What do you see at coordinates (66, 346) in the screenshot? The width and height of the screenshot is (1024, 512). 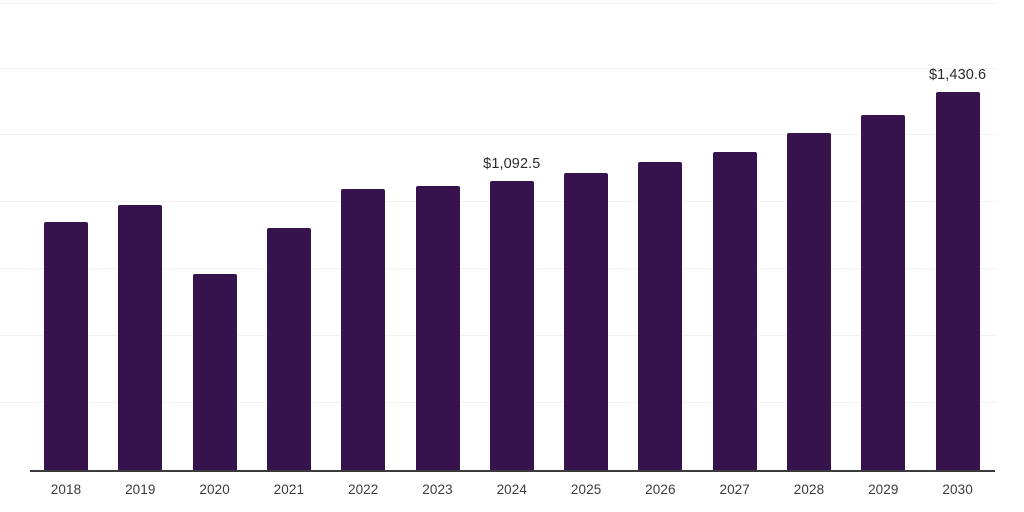 I see `bar-2018` at bounding box center [66, 346].